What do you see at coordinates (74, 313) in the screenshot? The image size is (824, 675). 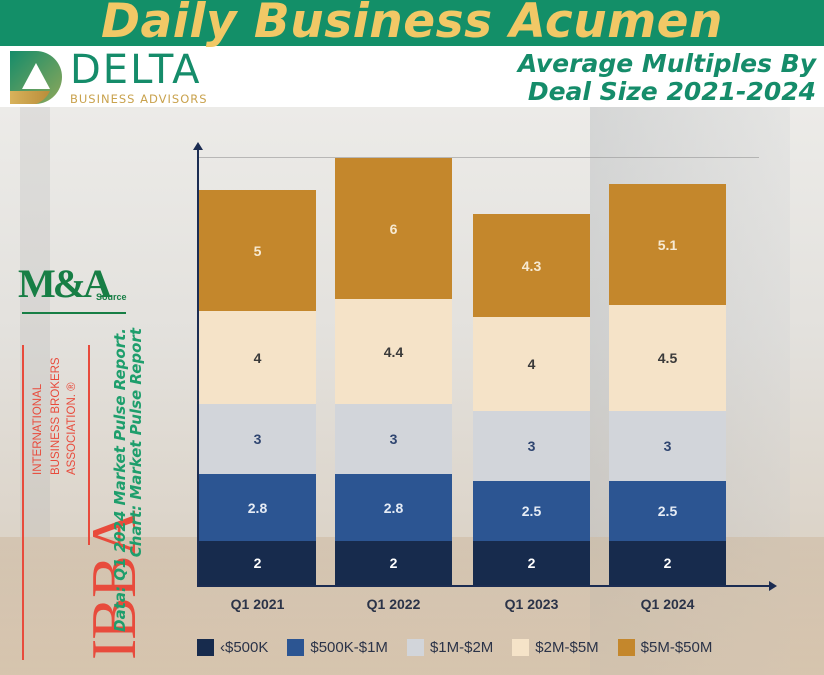 I see `ma-source-underline` at bounding box center [74, 313].